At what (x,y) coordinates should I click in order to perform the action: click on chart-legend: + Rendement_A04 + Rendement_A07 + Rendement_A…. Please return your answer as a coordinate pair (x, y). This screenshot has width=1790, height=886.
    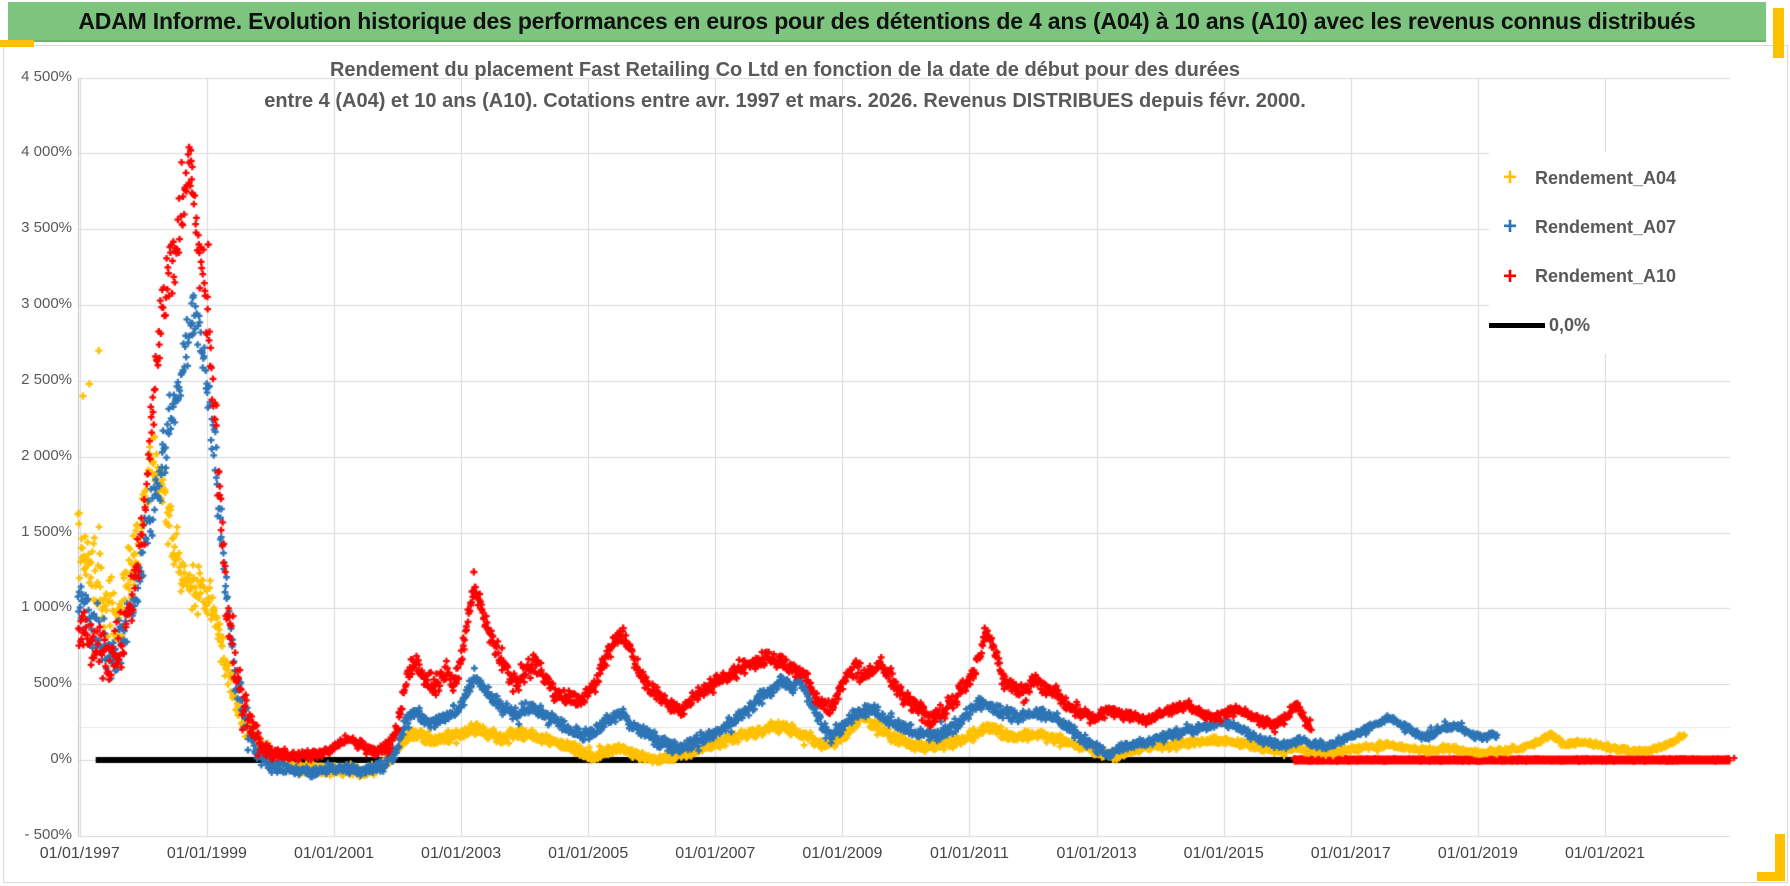
    Looking at the image, I should click on (1622, 253).